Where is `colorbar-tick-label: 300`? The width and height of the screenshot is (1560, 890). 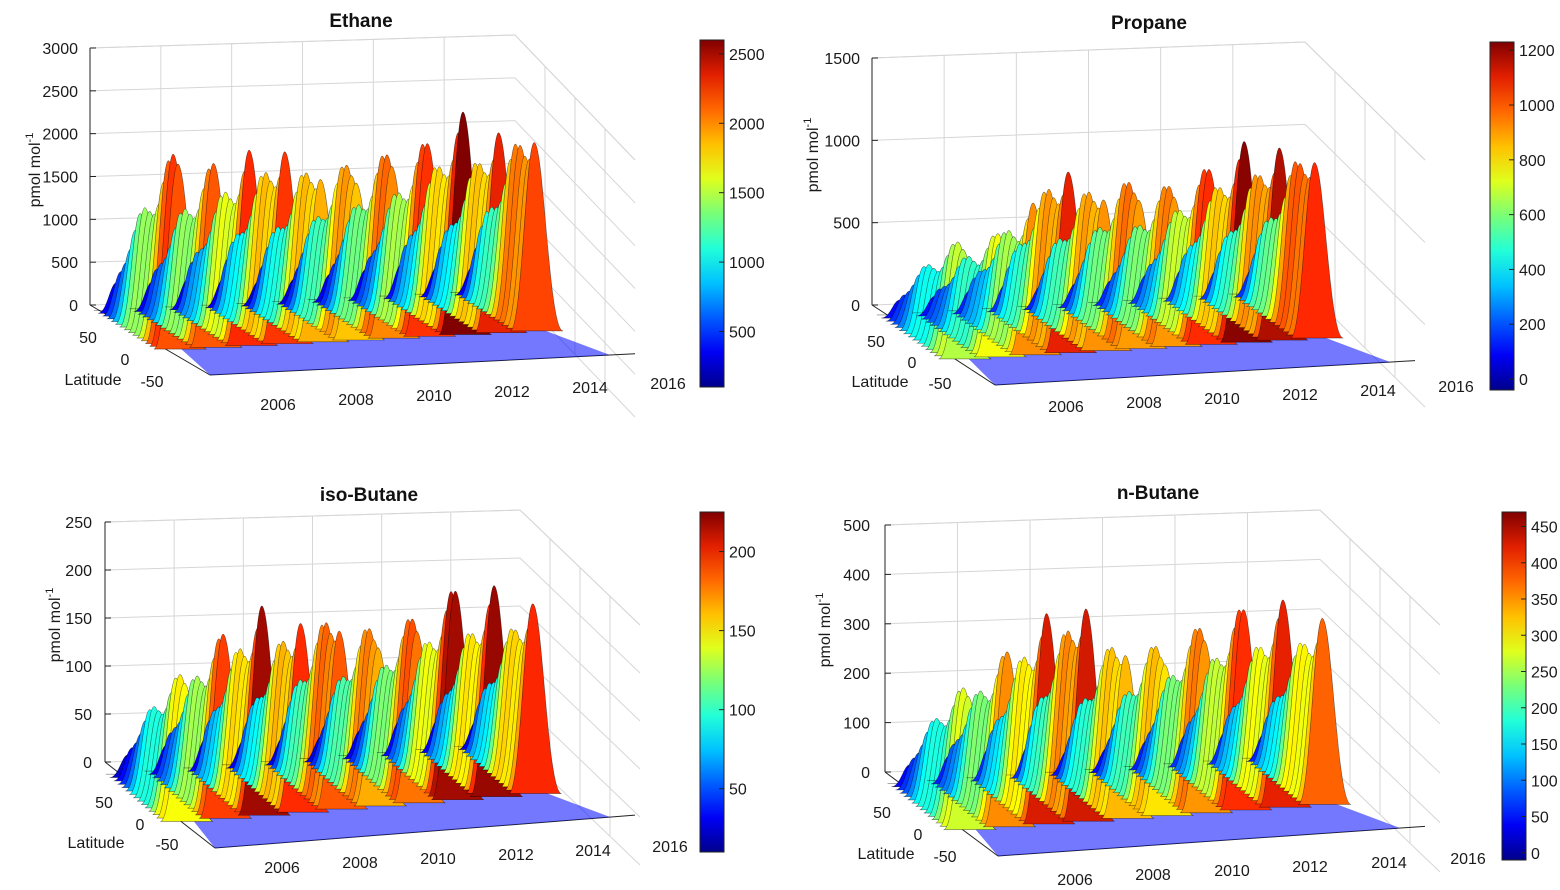 colorbar-tick-label: 300 is located at coordinates (1544, 636).